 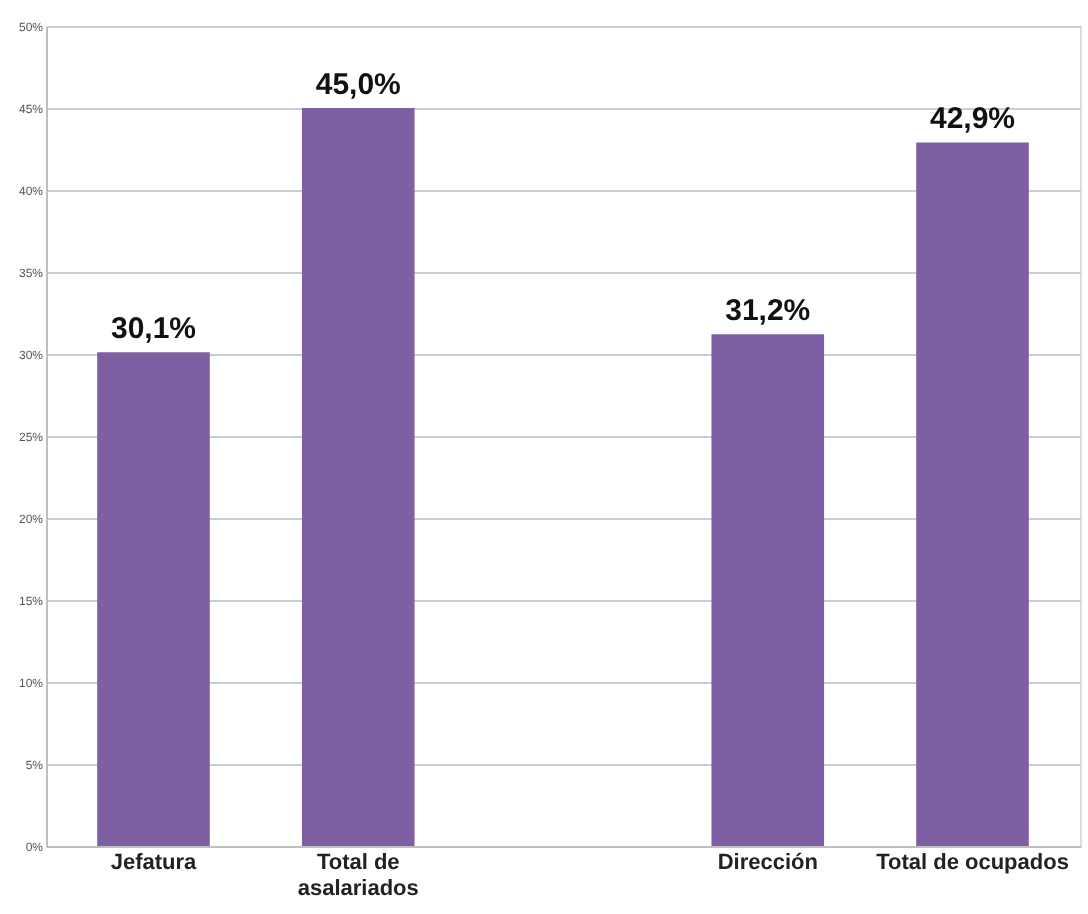 What do you see at coordinates (358, 876) in the screenshot?
I see `x-tick-label: Total de asalariados` at bounding box center [358, 876].